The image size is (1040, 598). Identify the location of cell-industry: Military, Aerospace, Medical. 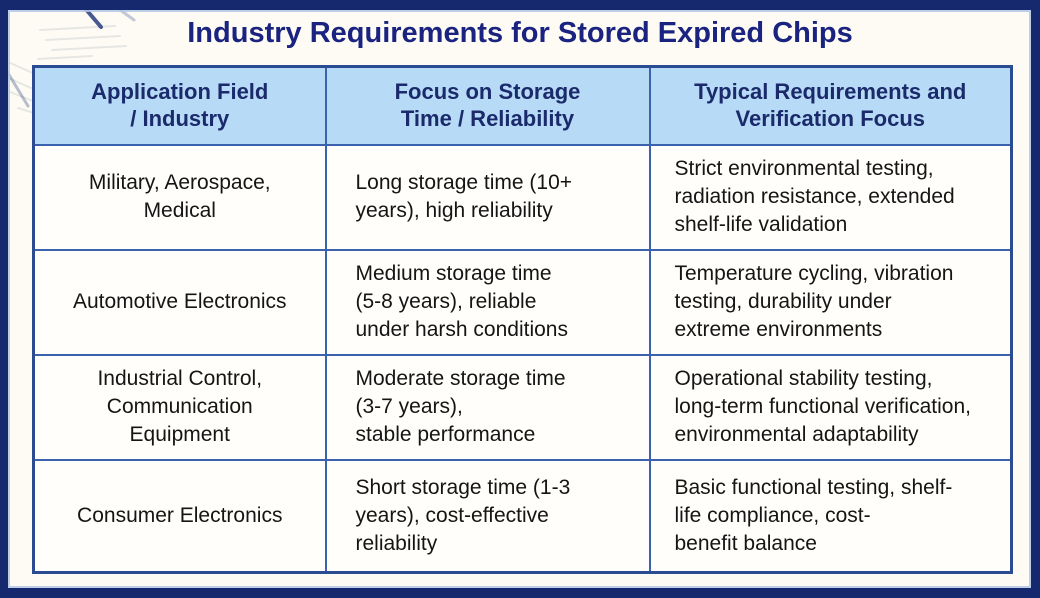
(179, 197).